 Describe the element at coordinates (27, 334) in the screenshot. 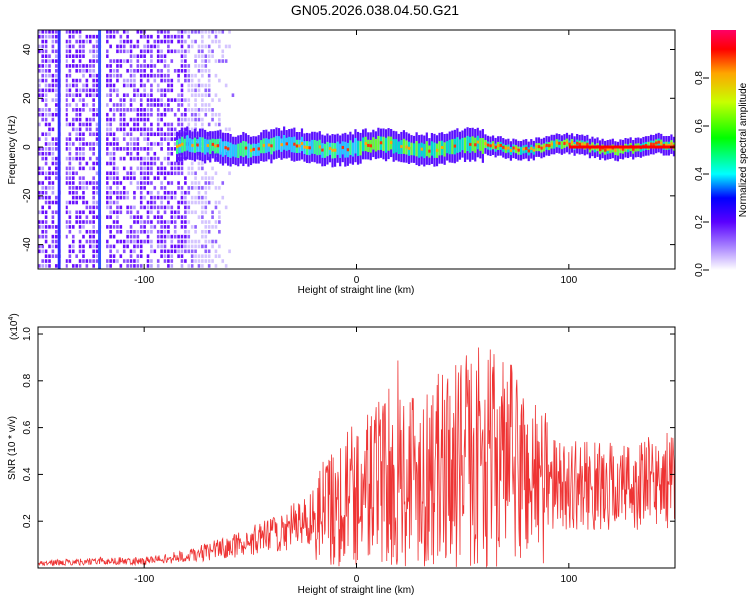

I see `y-tick-label: 1.0` at that location.